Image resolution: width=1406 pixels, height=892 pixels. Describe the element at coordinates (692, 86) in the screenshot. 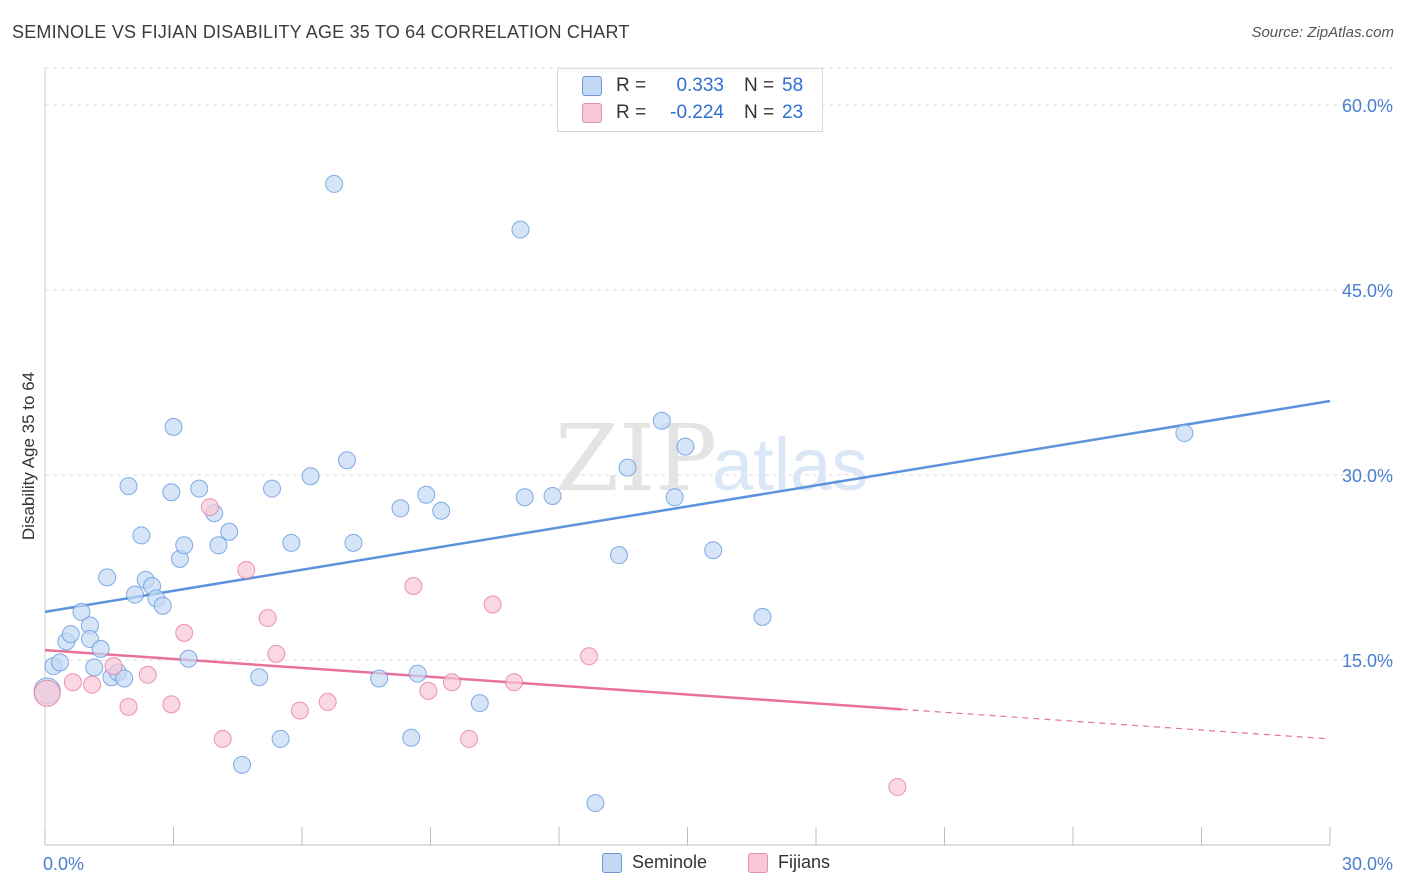

I see `legend-row-seminole: R = 0.333 N = 58` at that location.